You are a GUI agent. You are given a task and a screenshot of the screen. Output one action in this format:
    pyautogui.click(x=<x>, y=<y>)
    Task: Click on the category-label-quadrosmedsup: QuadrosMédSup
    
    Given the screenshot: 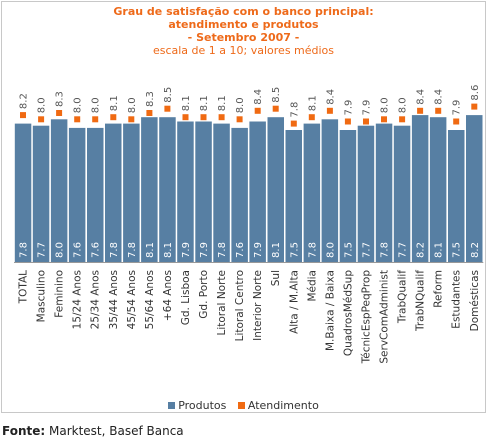 What is the action you would take?
    pyautogui.click(x=348, y=313)
    